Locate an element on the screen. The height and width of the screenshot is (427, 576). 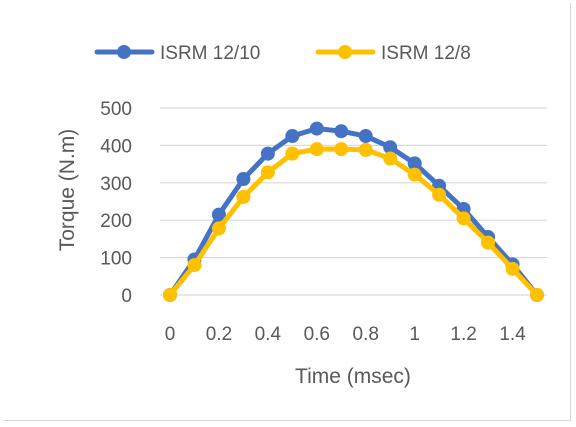
y-tick-label: 300 is located at coordinates (116, 184).